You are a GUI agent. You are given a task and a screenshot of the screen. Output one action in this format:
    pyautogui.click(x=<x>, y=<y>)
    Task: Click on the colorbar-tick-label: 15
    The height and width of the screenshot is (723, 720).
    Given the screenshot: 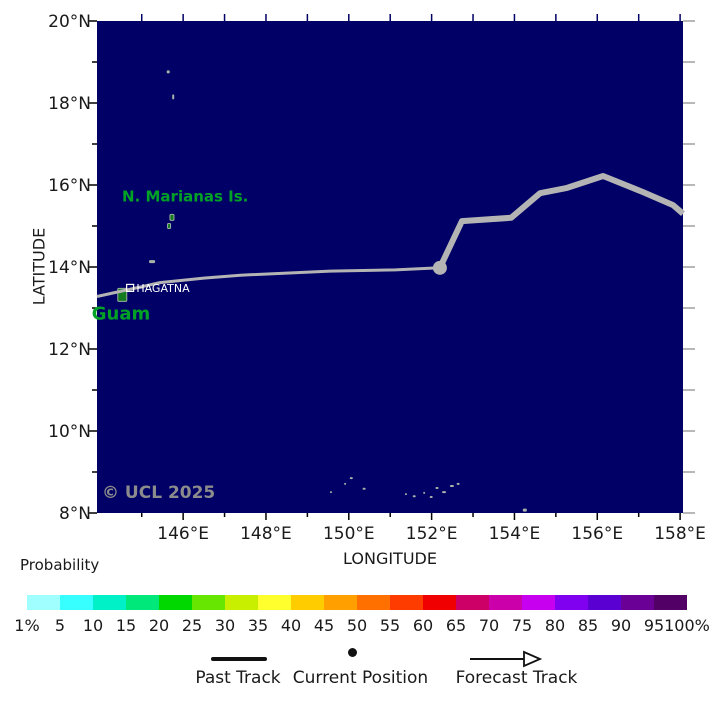 What is the action you would take?
    pyautogui.click(x=126, y=625)
    